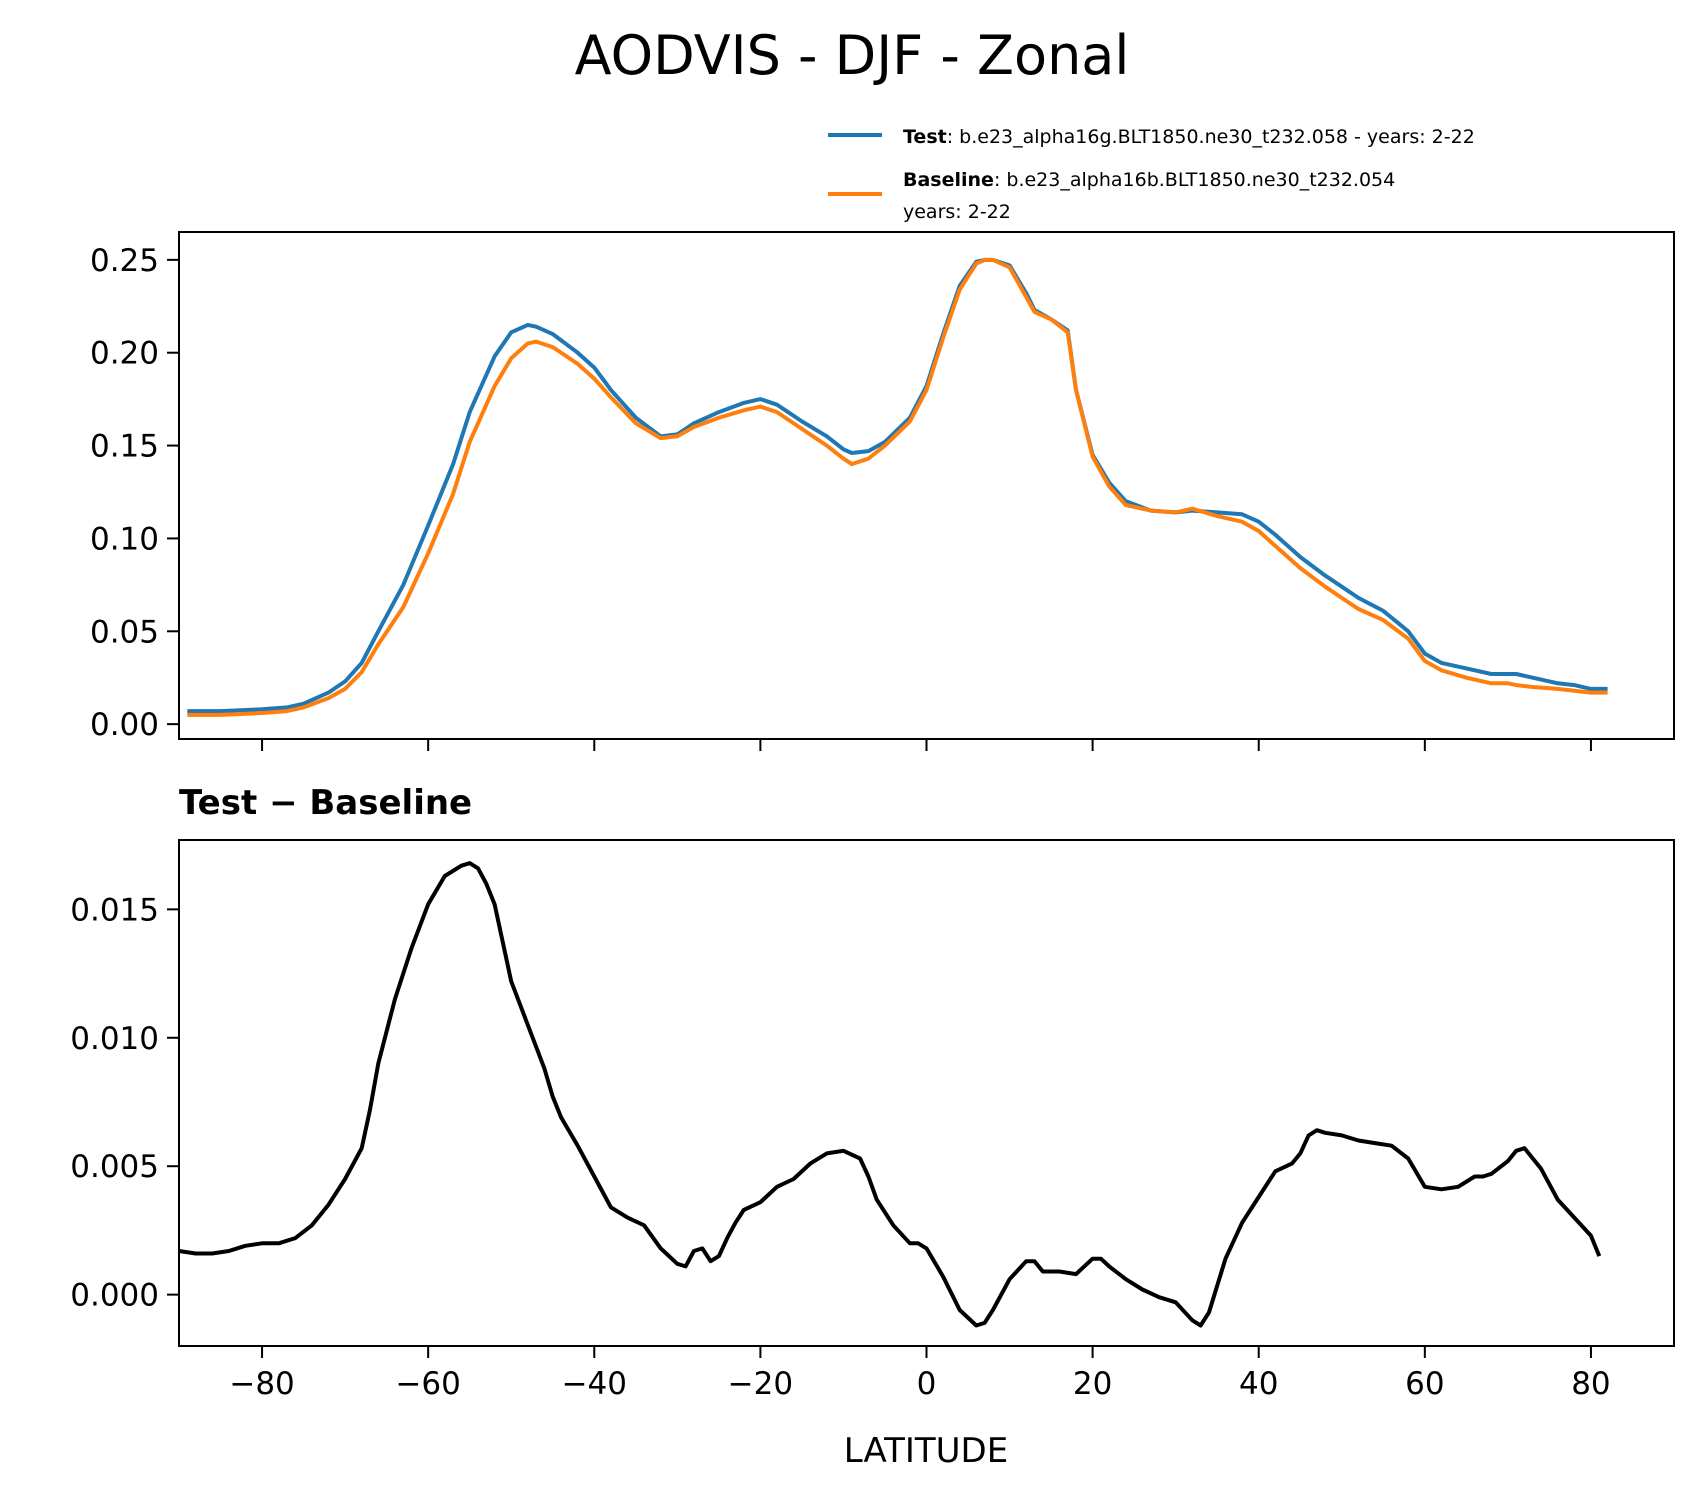  Describe the element at coordinates (325, 803) in the screenshot. I see `diff-panel-title: Test − Baseline` at that location.